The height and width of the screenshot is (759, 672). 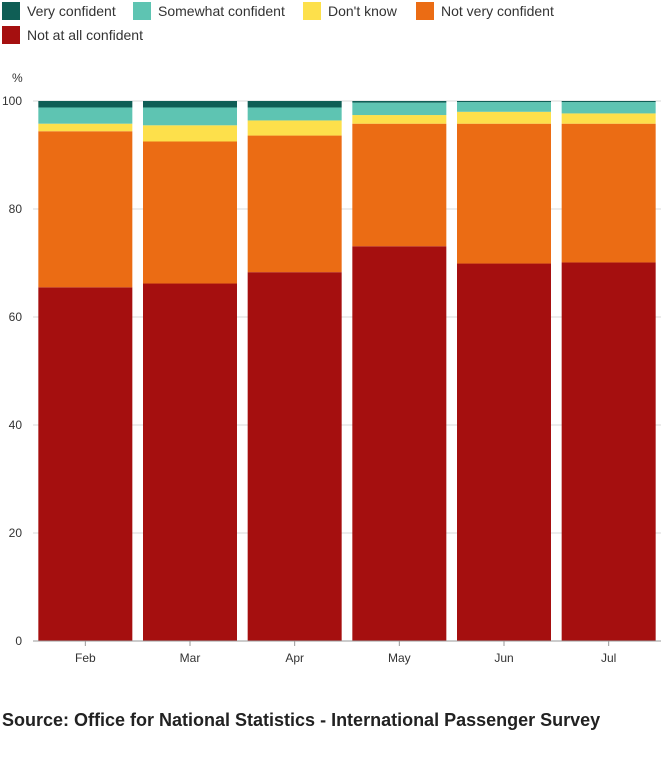 What do you see at coordinates (71, 11) in the screenshot?
I see `legend-label-very-confident: Very confident` at bounding box center [71, 11].